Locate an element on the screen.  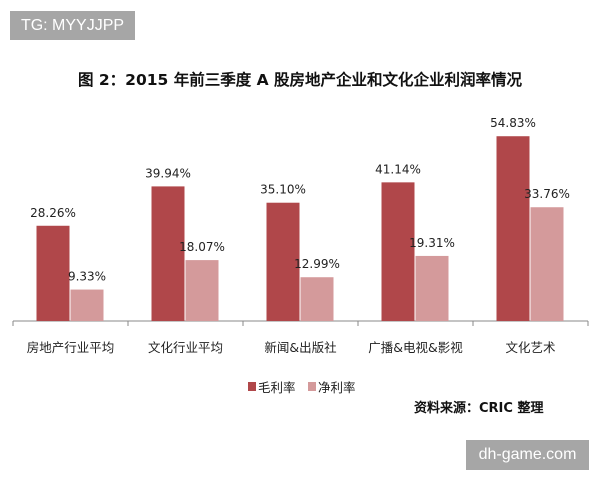
x-tick-label: 新闻&出版社 is located at coordinates (300, 347).